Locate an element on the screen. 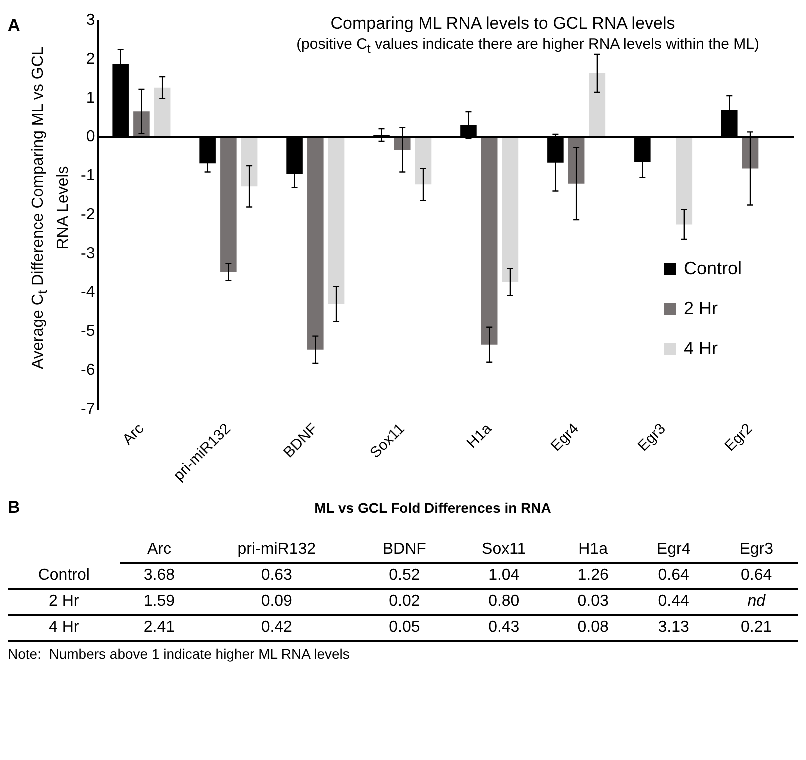 The height and width of the screenshot is (760, 806). data-label: 0.02 is located at coordinates (405, 602).